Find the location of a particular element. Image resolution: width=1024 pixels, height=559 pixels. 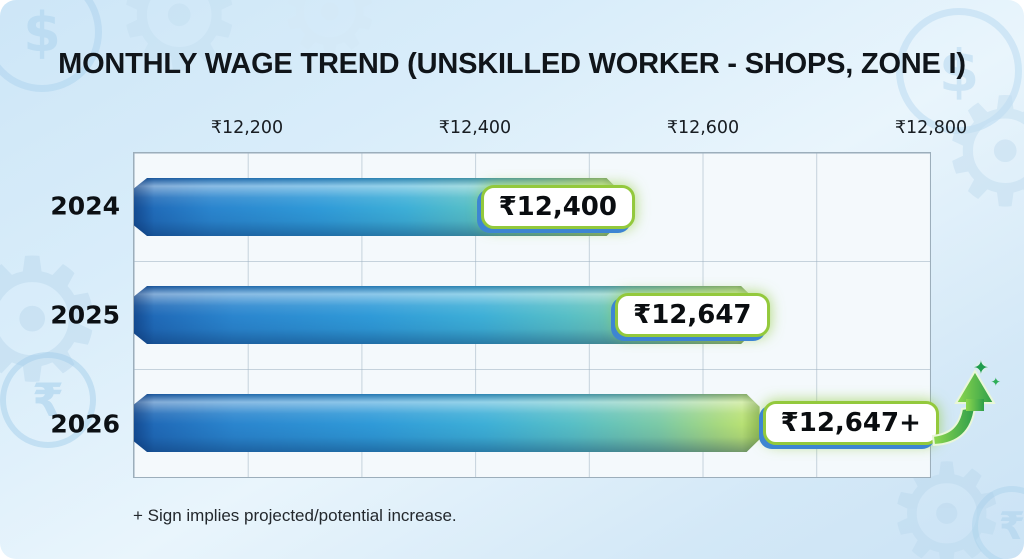

y-axis: 2024 2025 2026 is located at coordinates (61, 315).